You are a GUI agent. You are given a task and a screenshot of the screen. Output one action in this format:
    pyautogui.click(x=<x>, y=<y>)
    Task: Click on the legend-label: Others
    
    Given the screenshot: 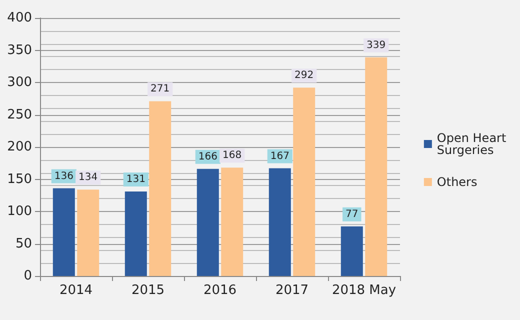 What is the action you would take?
    pyautogui.click(x=457, y=182)
    